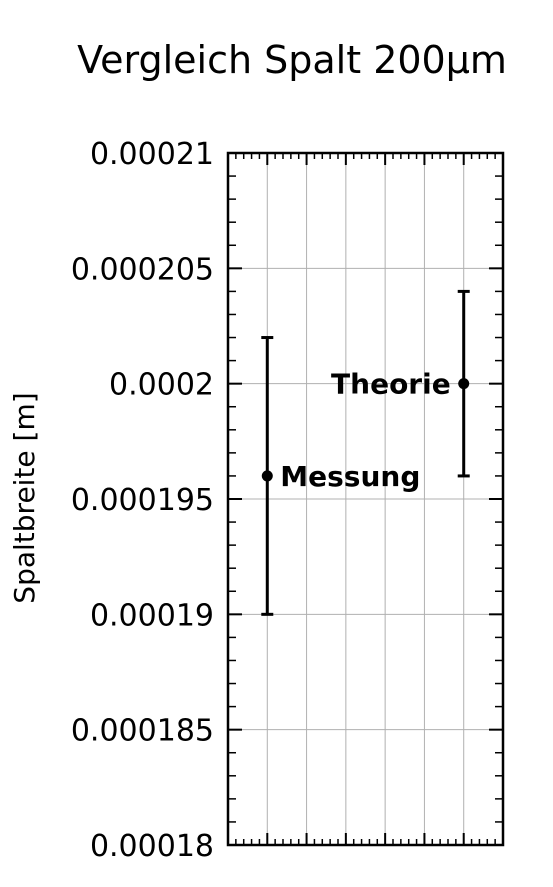 This screenshot has height=887, width=553. I want to click on y-tick-label: 0.00018, so click(152, 846).